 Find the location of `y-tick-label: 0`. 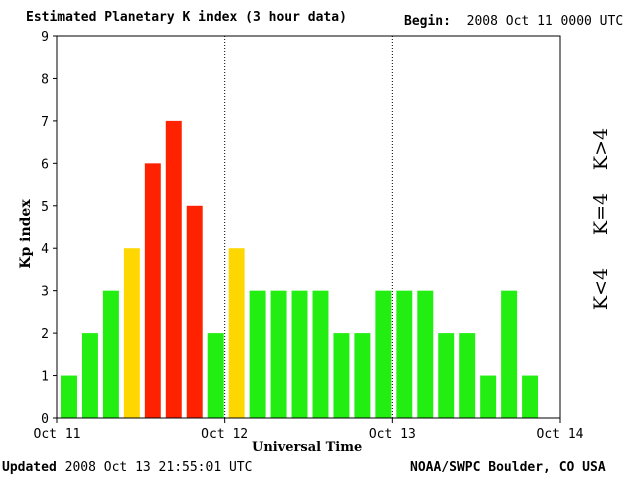

y-tick-label: 0 is located at coordinates (45, 419).